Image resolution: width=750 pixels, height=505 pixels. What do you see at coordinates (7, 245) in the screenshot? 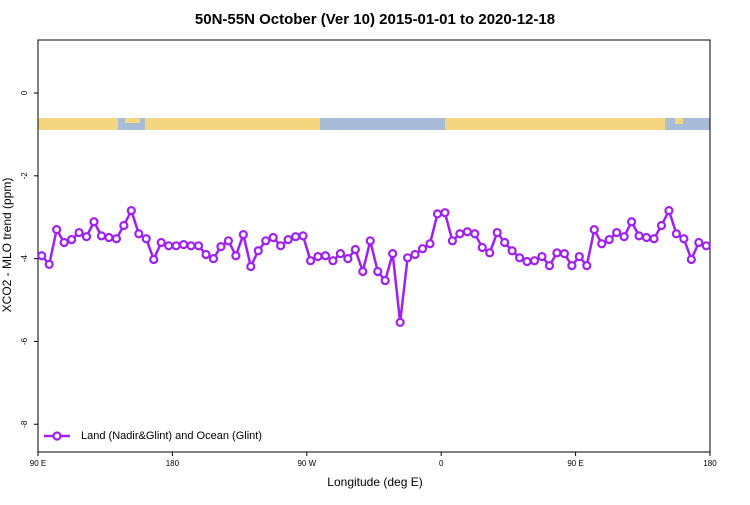
I see `y-axis-label: XCO2 - MLO trend (ppm)` at bounding box center [7, 245].